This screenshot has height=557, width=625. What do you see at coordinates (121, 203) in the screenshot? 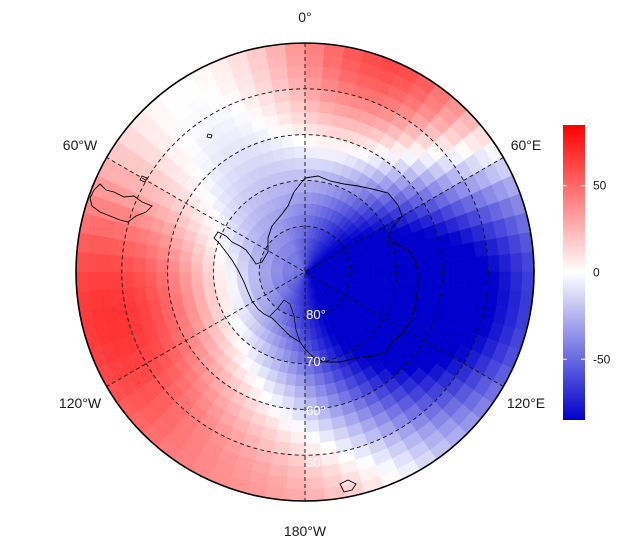
I see `south-america-coastline` at bounding box center [121, 203].